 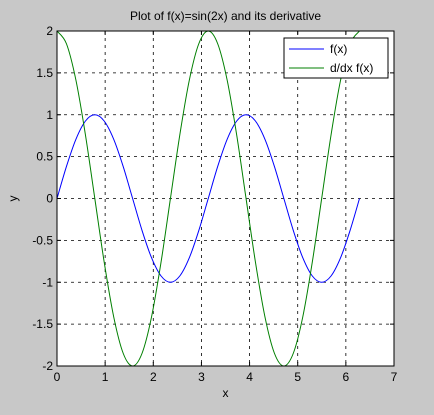 What do you see at coordinates (44, 73) in the screenshot?
I see `y-tick-label: 1.5` at bounding box center [44, 73].